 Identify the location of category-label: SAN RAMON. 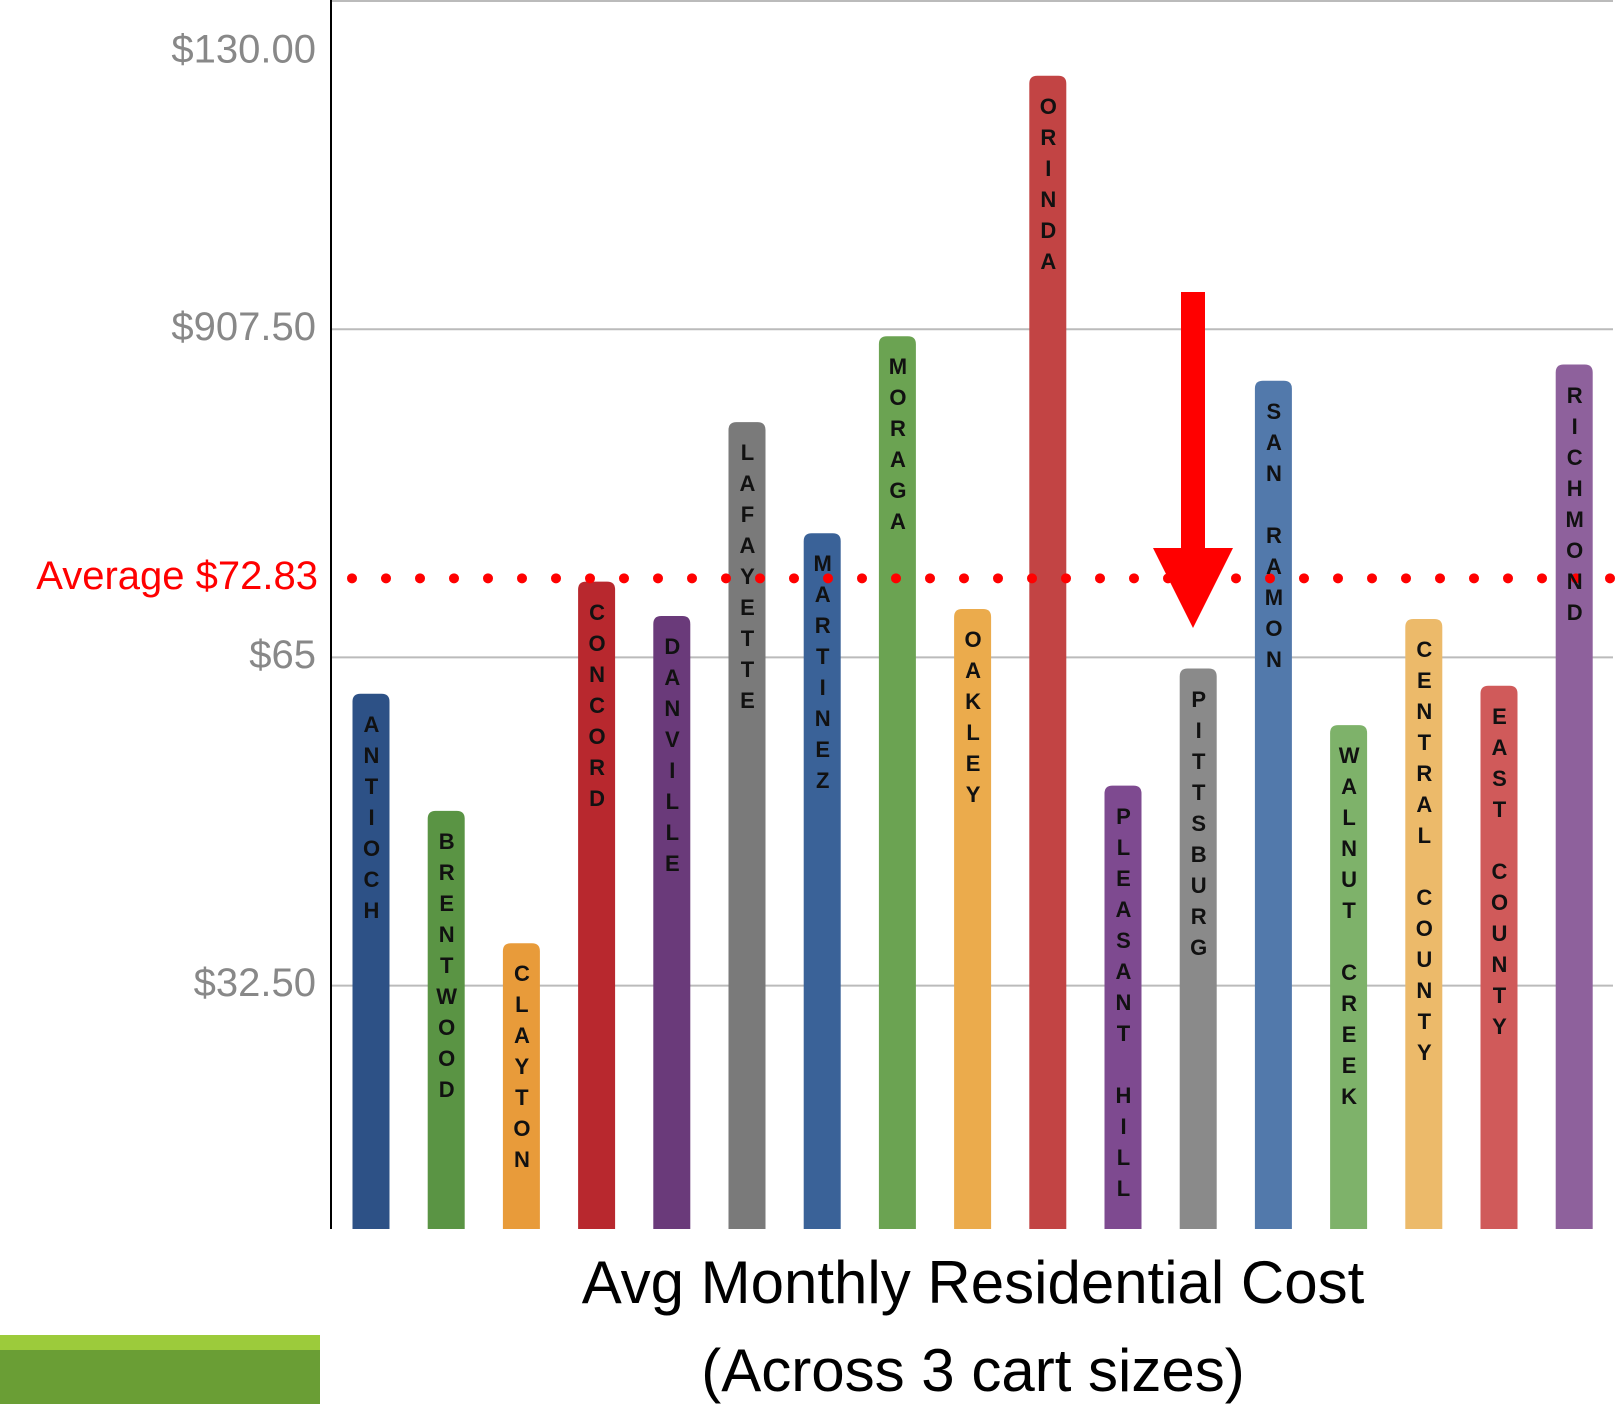
(1274, 538).